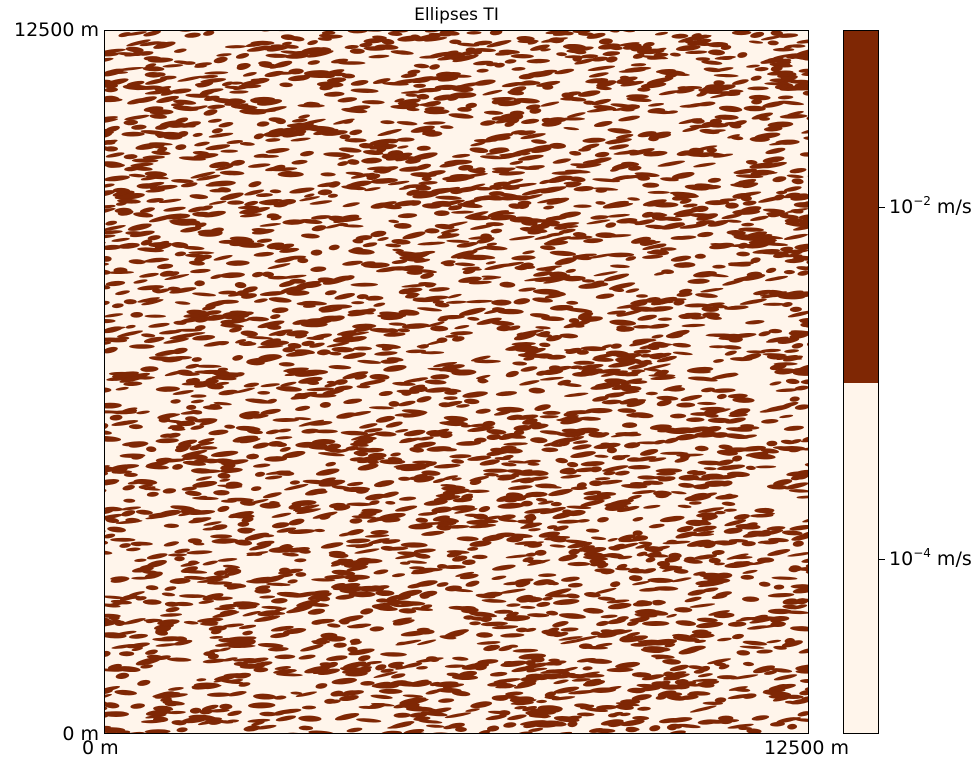  Describe the element at coordinates (100, 748) in the screenshot. I see `x-tick-label-left: 0 m` at that location.